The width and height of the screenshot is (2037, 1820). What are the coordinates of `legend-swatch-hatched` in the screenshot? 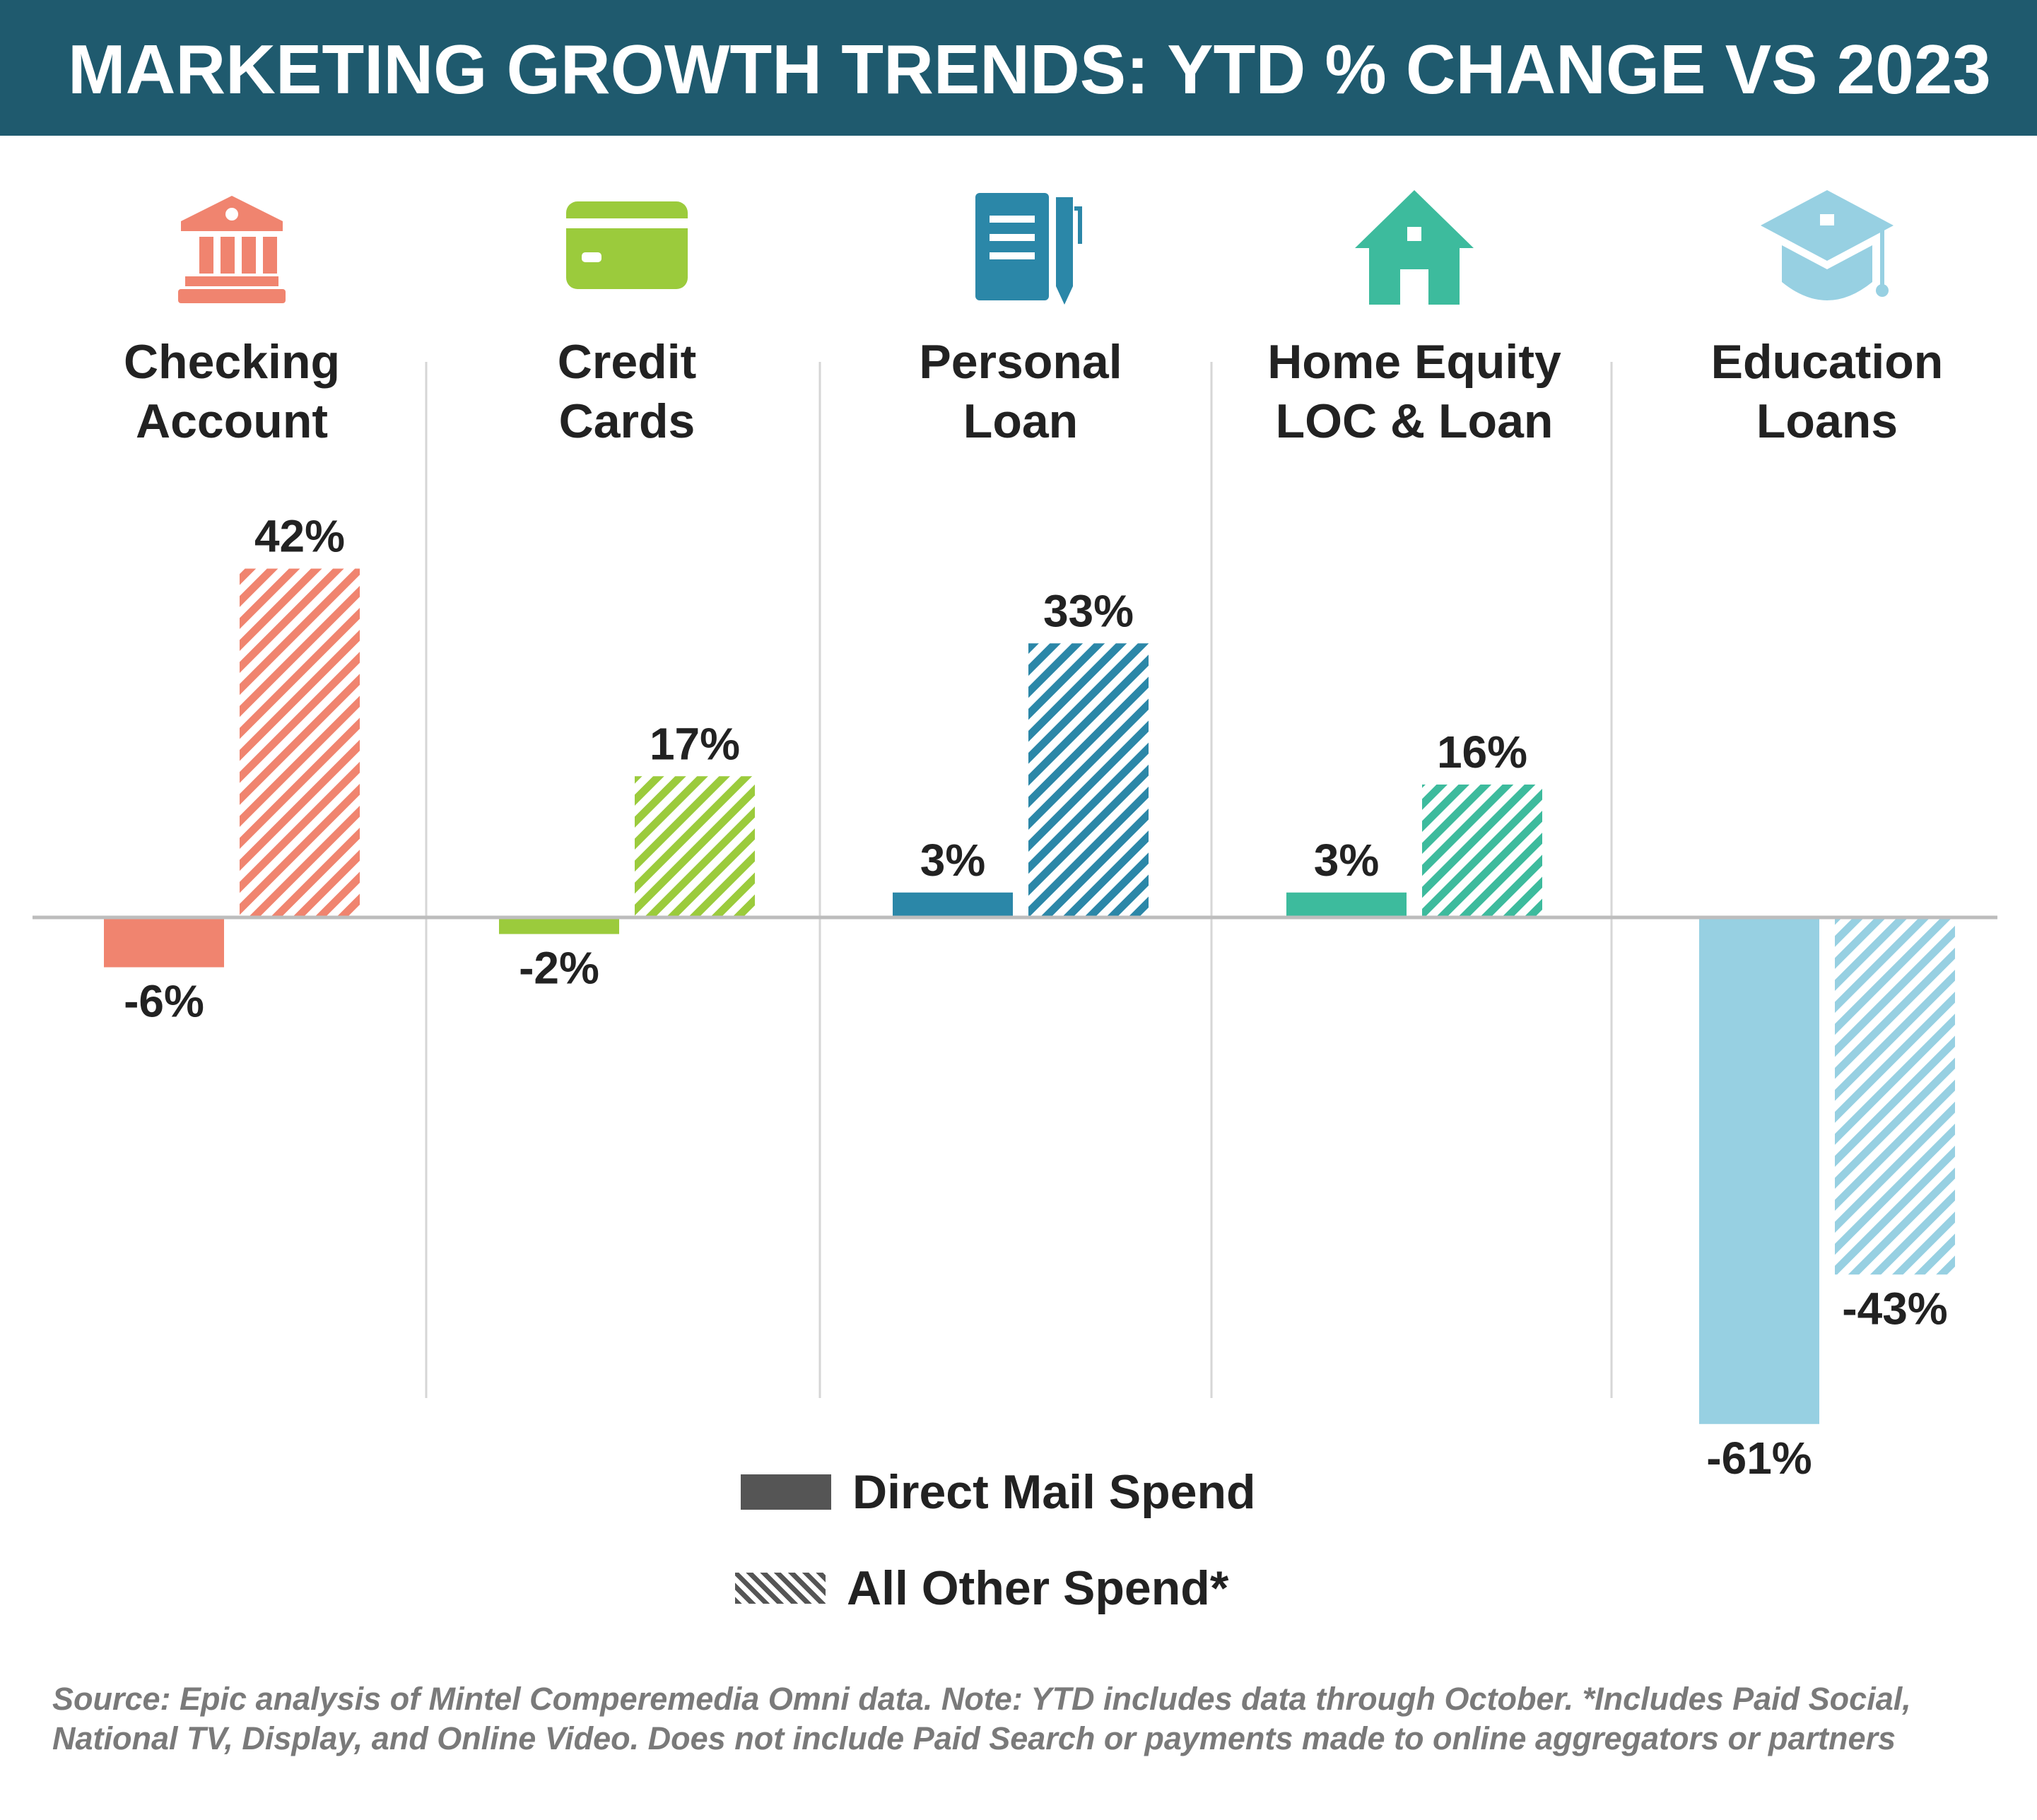 It's located at (781, 1589).